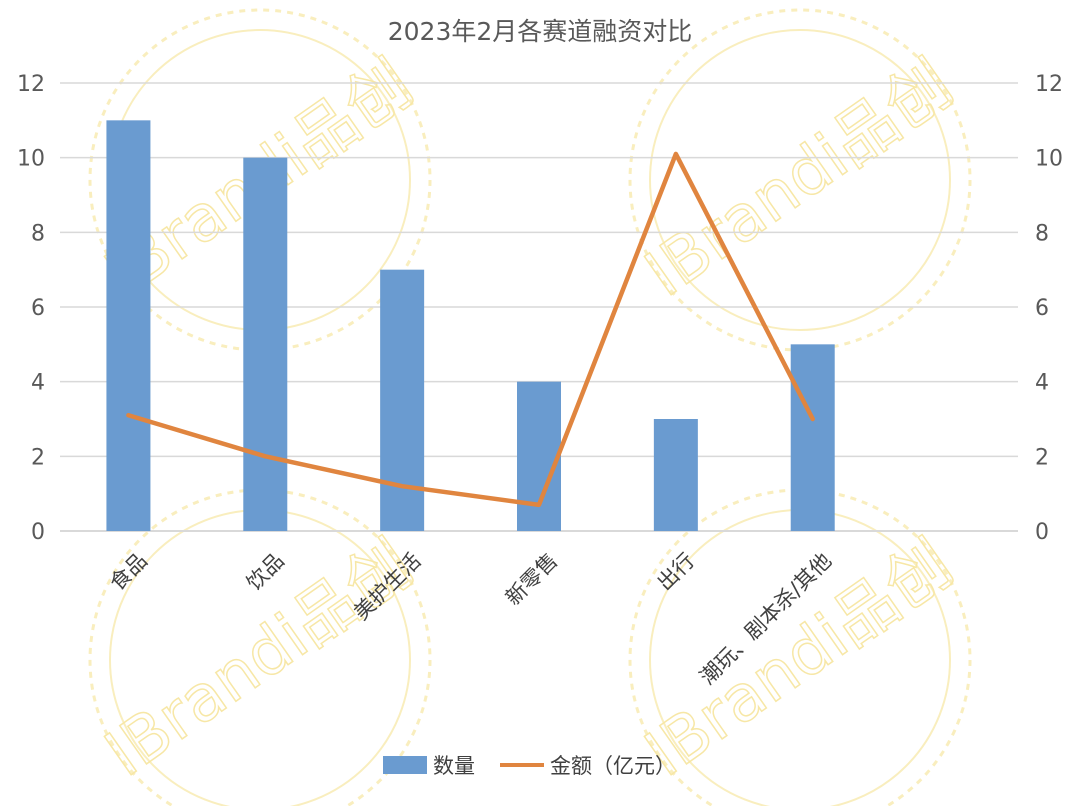  I want to click on y-right-tick: 6, so click(1042, 308).